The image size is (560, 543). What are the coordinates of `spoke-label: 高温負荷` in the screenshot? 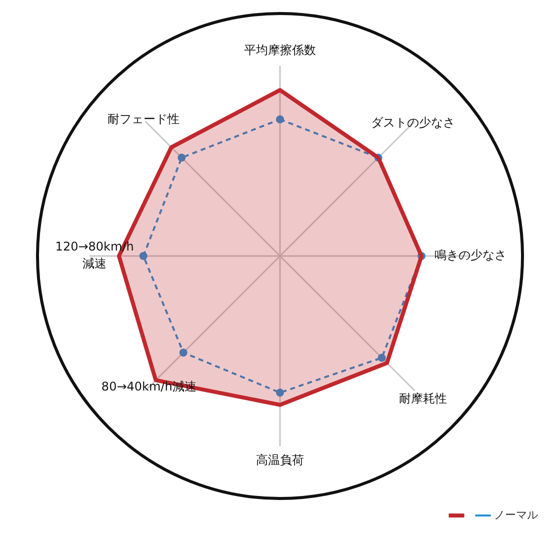 It's located at (280, 460).